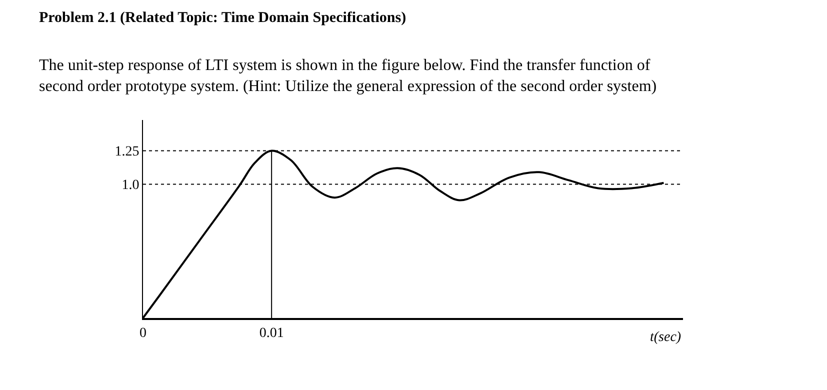 This screenshot has height=390, width=827. Describe the element at coordinates (348, 76) in the screenshot. I see `chart-subtitle: The unit-step response of LTI system is shown in the figure below. Find the transfer function of second order prototype system. (Hint: Utilize the general expression of the second order system)` at that location.